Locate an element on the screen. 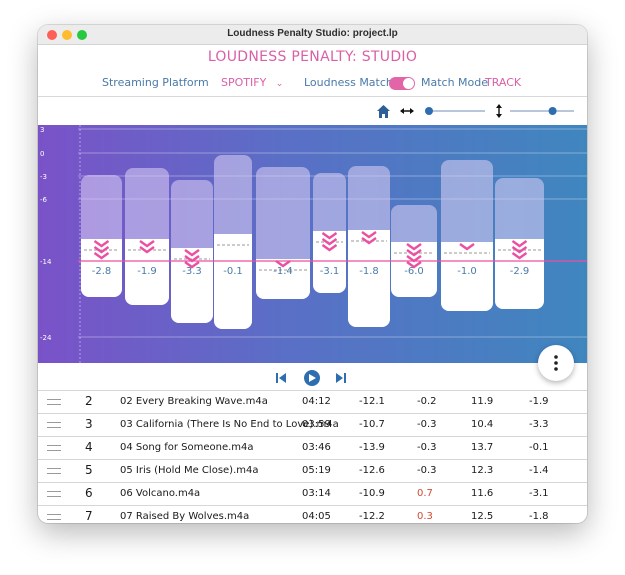 This screenshot has width=625, height=575. track-value-4: -1.9 is located at coordinates (539, 401).